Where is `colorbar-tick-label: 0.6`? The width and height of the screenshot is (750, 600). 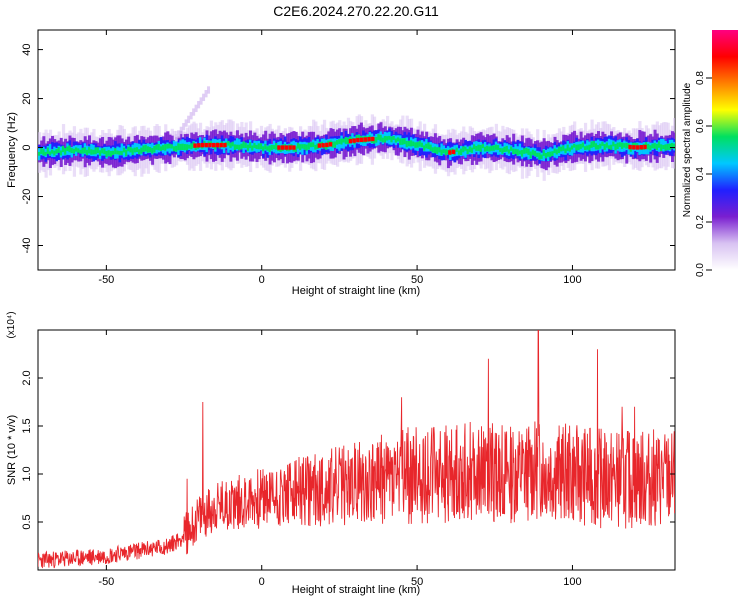 colorbar-tick-label: 0.6 is located at coordinates (700, 126).